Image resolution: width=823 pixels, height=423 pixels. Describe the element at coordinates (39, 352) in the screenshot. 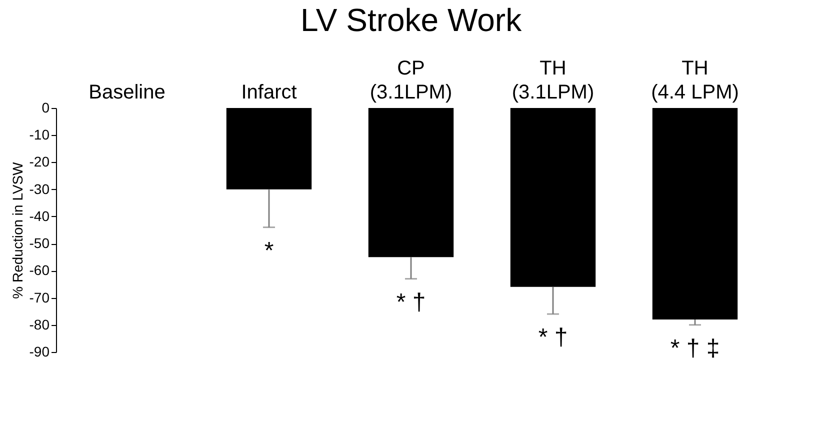

I see `y-tick-label: -90` at that location.